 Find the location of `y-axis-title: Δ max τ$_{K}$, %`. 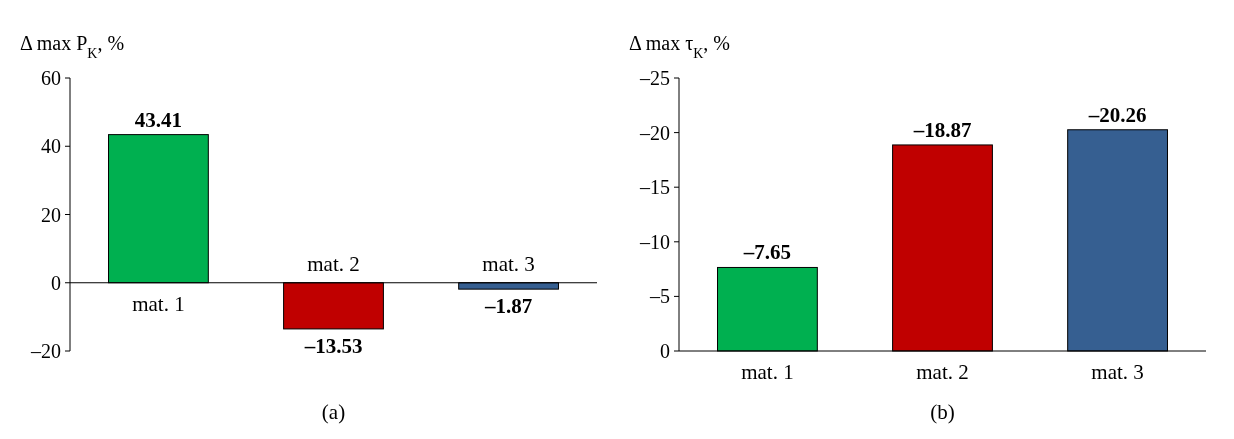

y-axis-title: Δ max τ$_{K}$, % is located at coordinates (680, 46).